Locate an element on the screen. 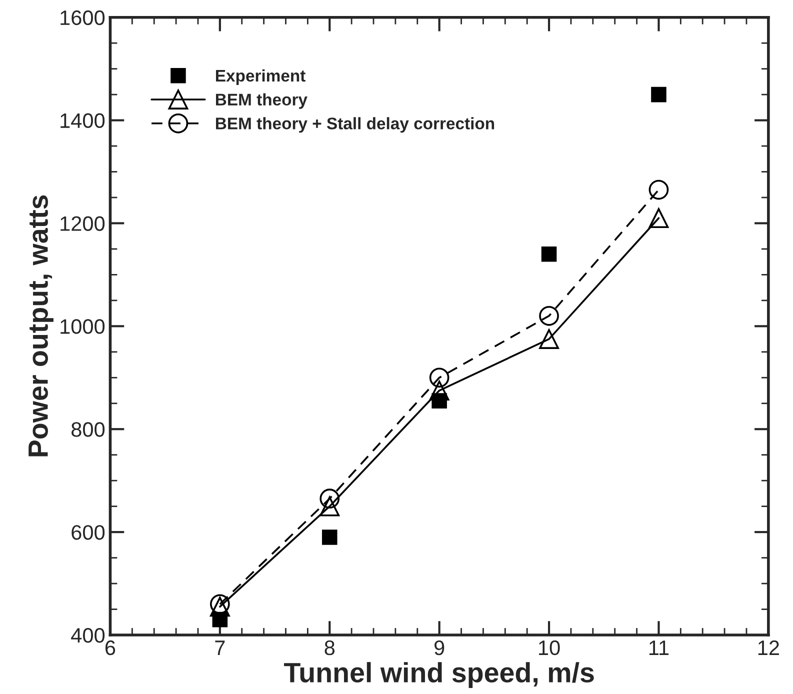  legend-label: BEM theory + Stall delay correction is located at coordinates (355, 125).